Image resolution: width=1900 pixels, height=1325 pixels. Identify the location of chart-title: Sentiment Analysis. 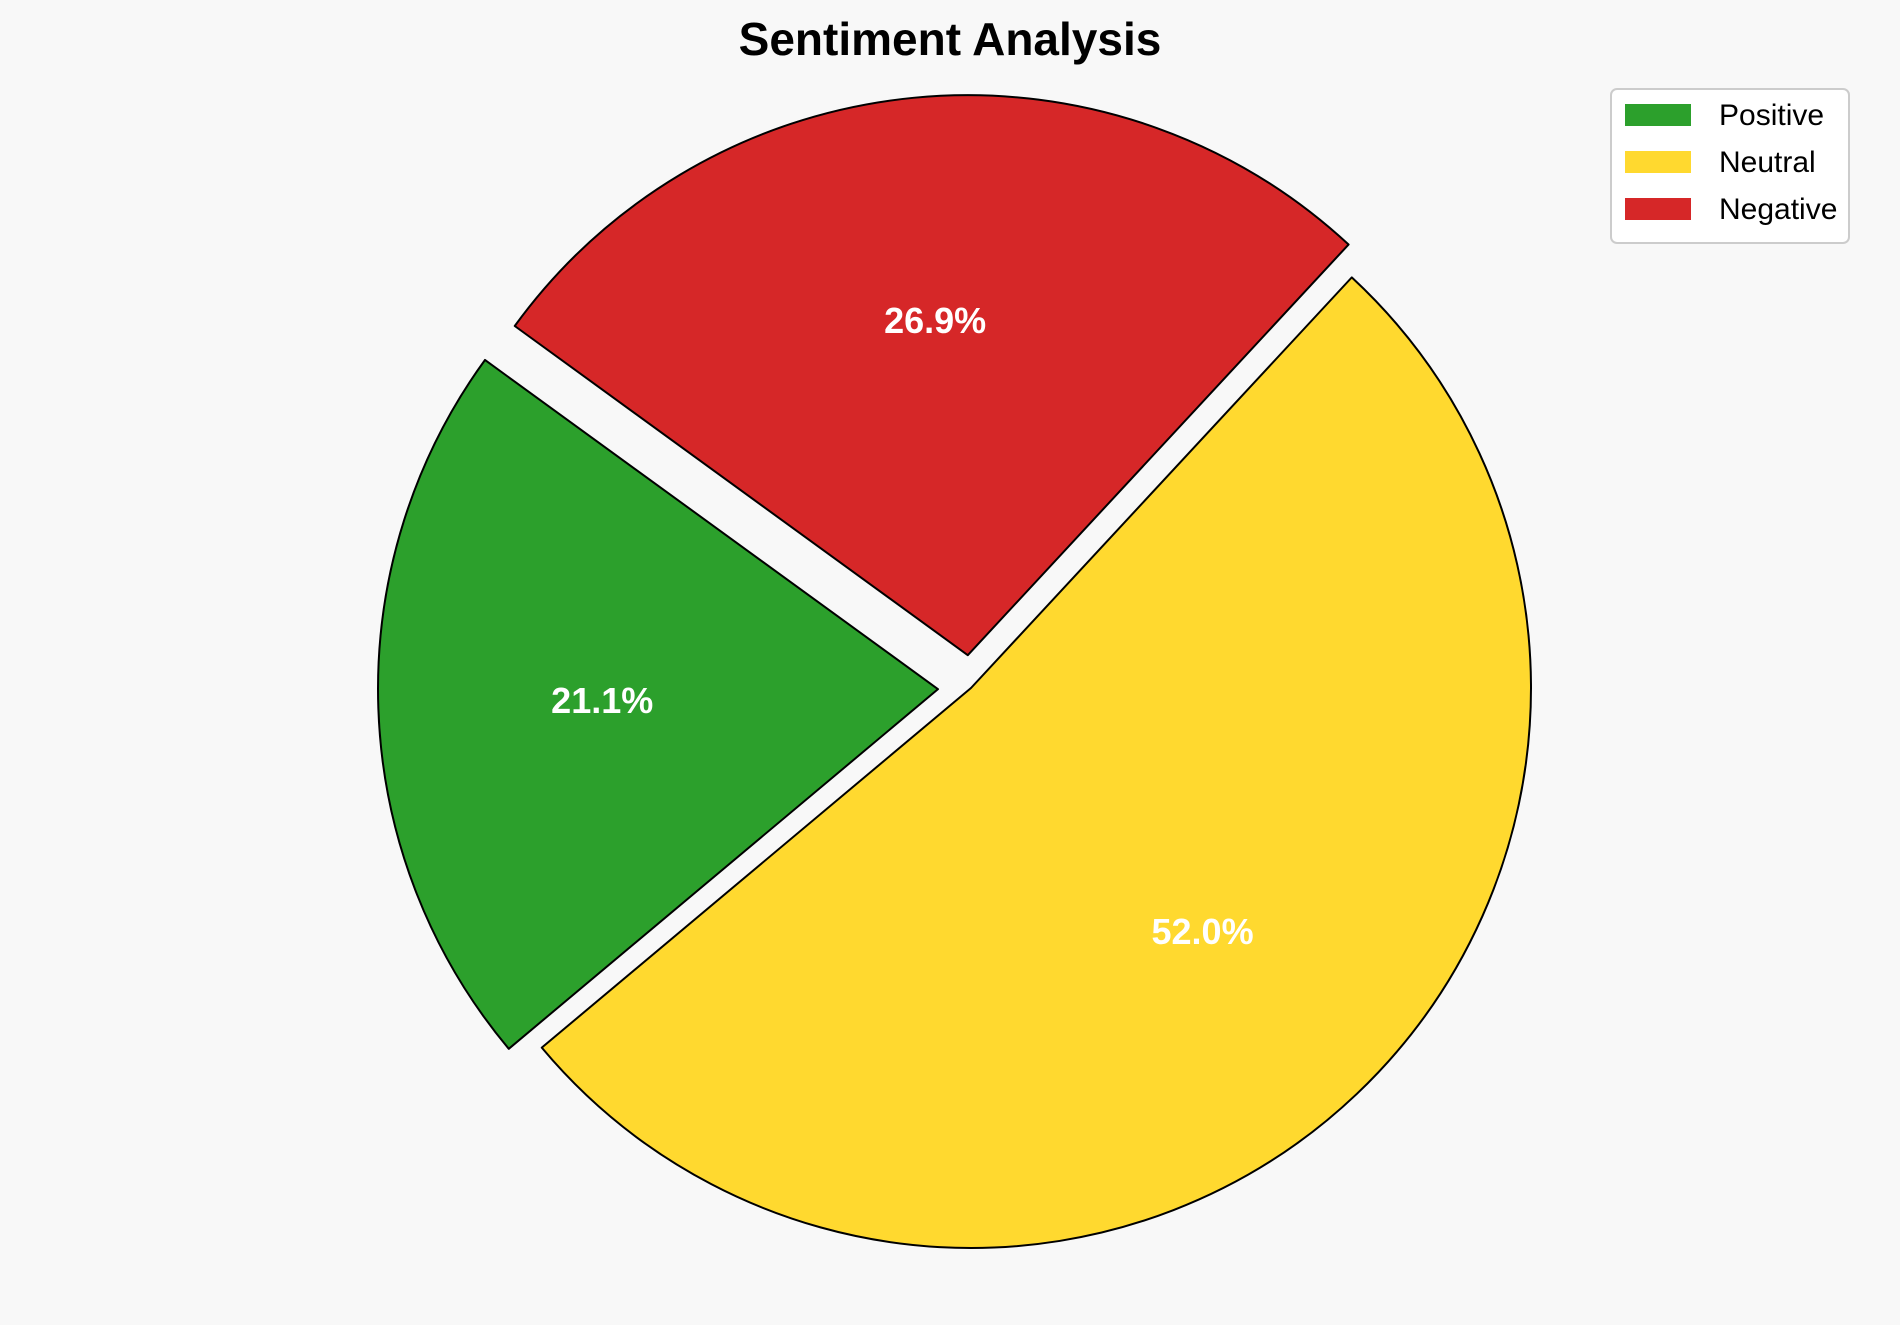
(950, 39).